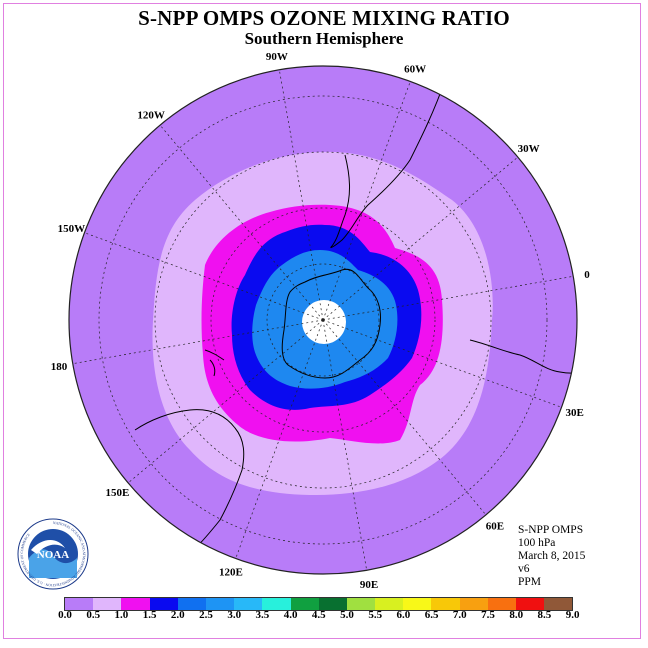  Describe the element at coordinates (347, 615) in the screenshot. I see `colorbar-tick-label: 5.0` at that location.